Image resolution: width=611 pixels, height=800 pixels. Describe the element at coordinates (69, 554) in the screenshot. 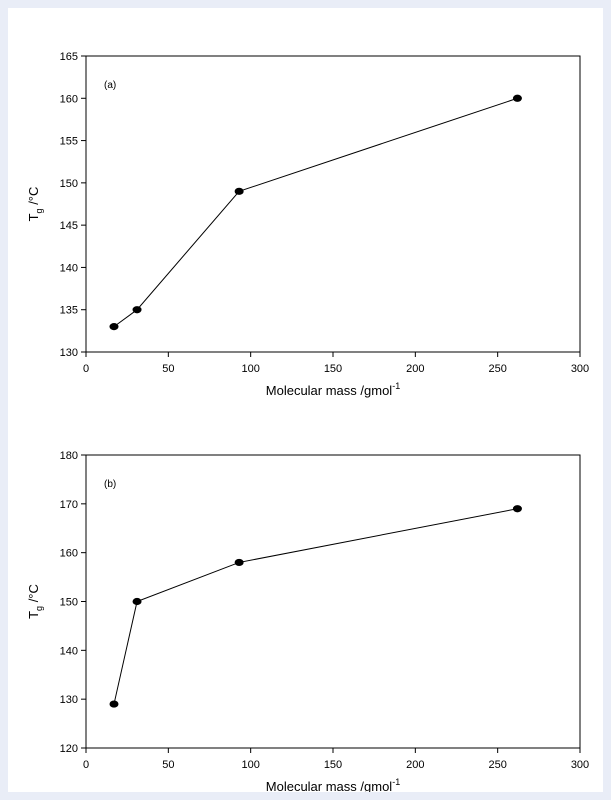

I see `chart-b-y-tick-label: 160` at that location.